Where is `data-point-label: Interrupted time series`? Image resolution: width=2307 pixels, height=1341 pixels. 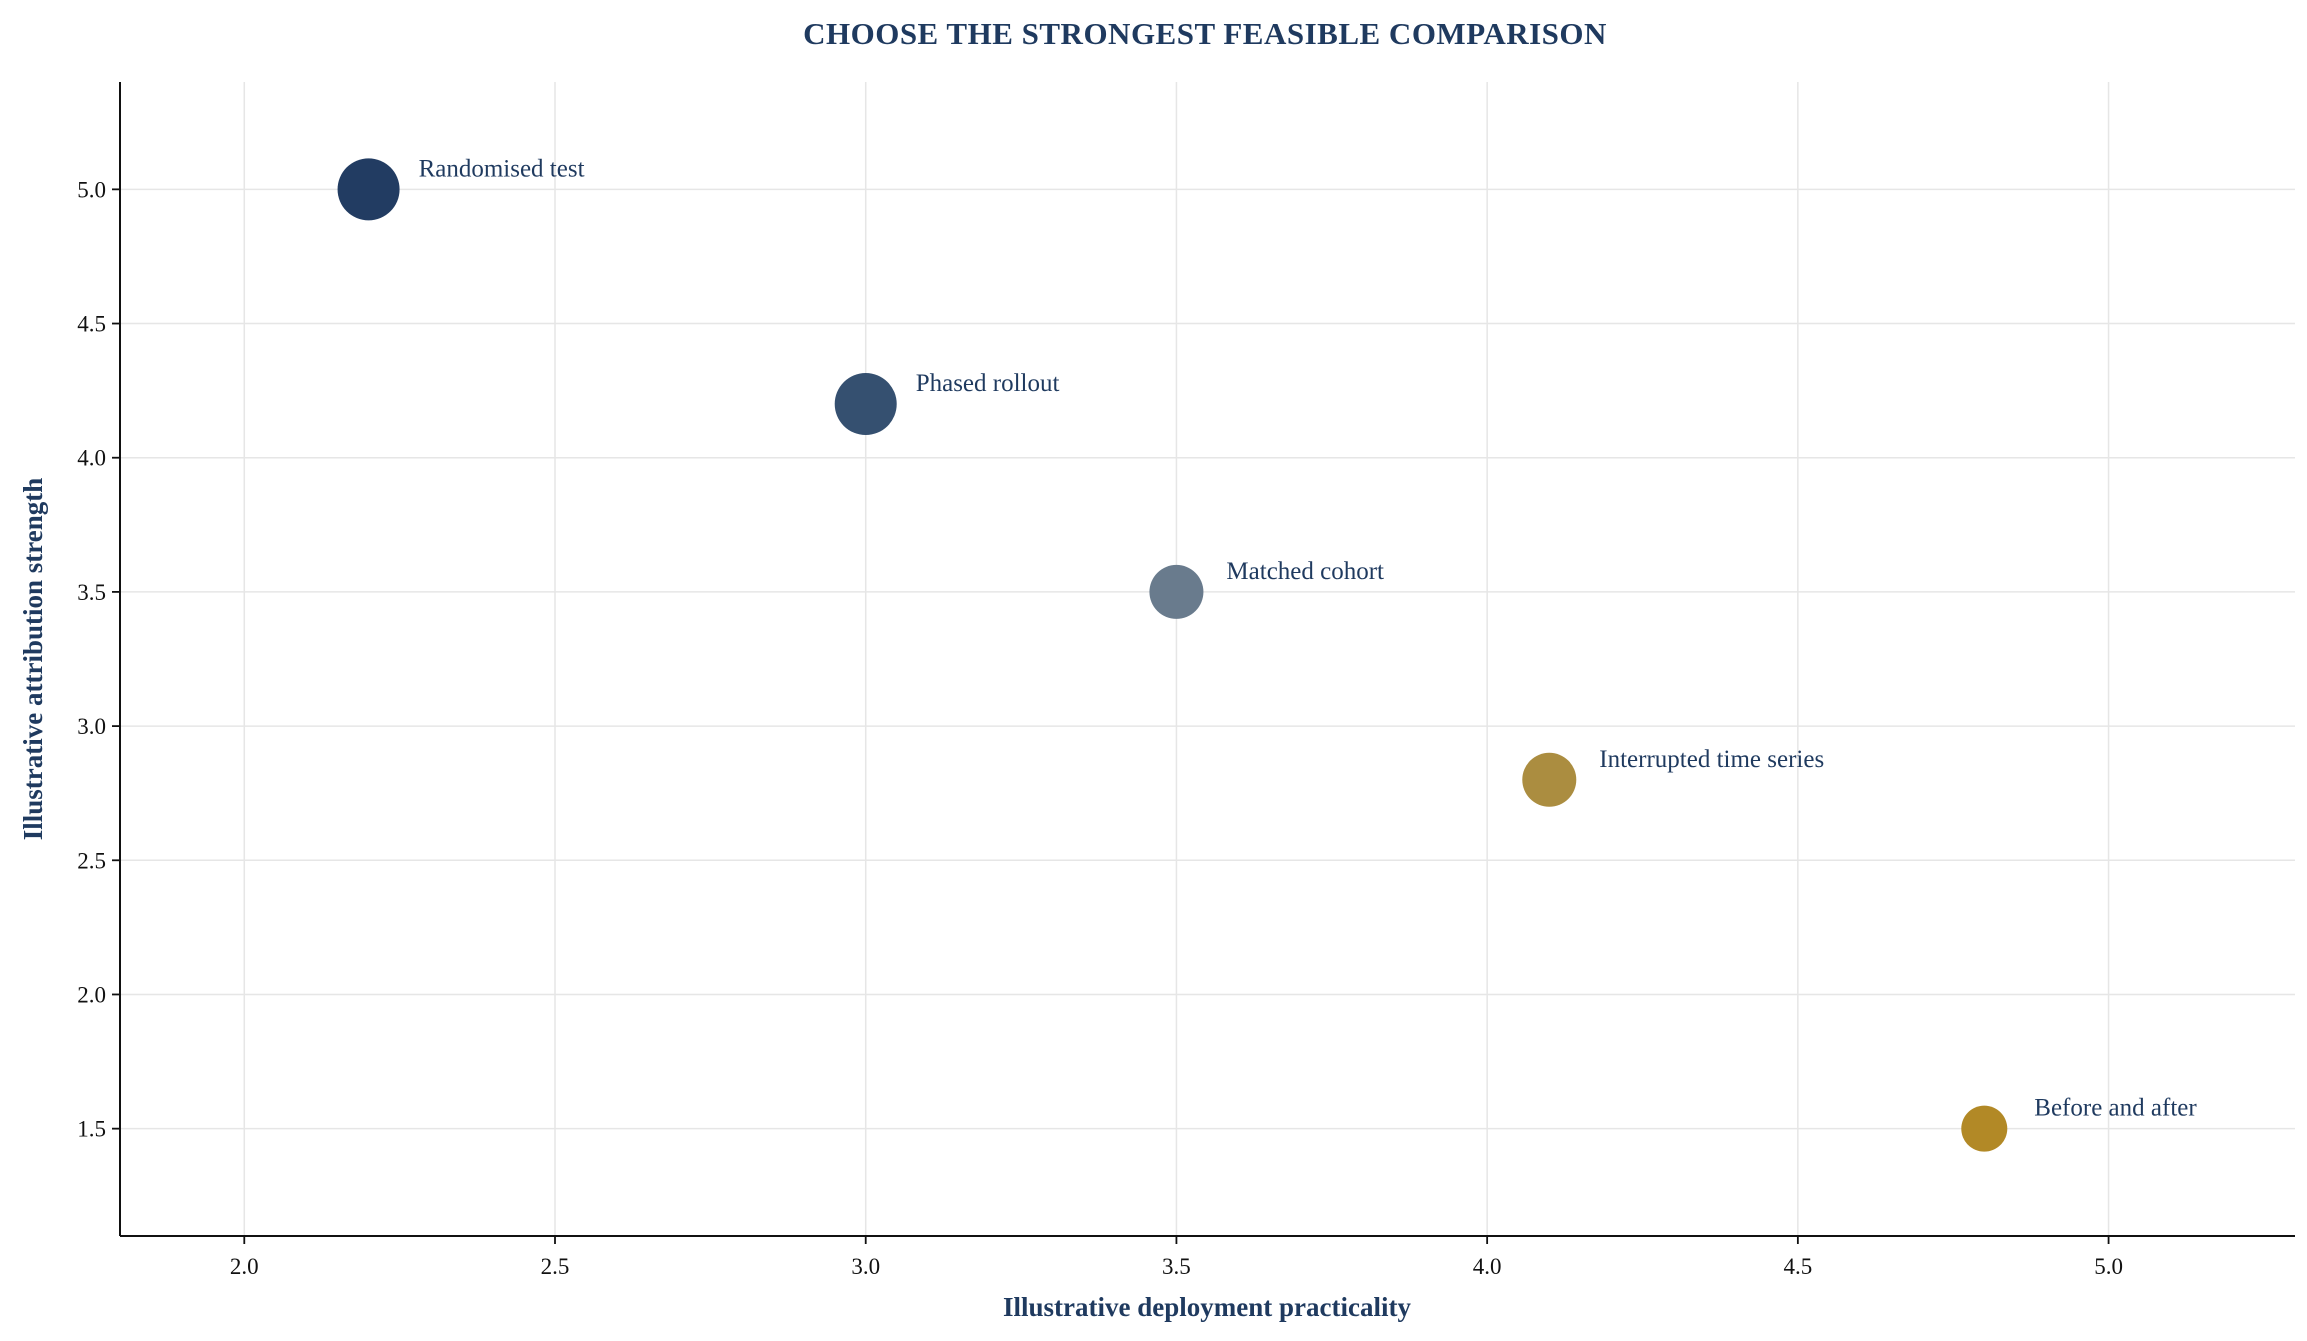
data-point-label: Interrupted time series is located at coordinates (1711, 759).